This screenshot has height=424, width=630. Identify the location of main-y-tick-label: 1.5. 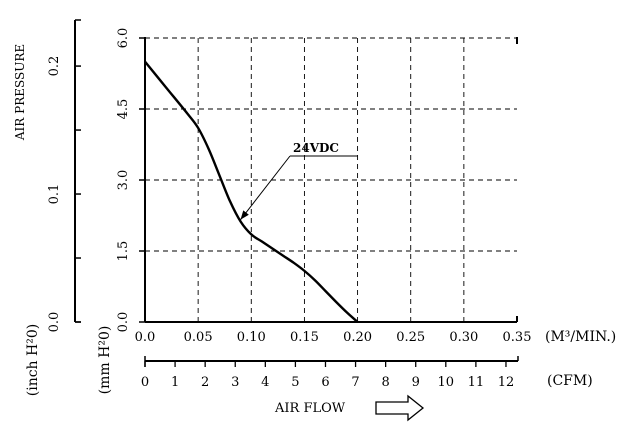
(123, 251).